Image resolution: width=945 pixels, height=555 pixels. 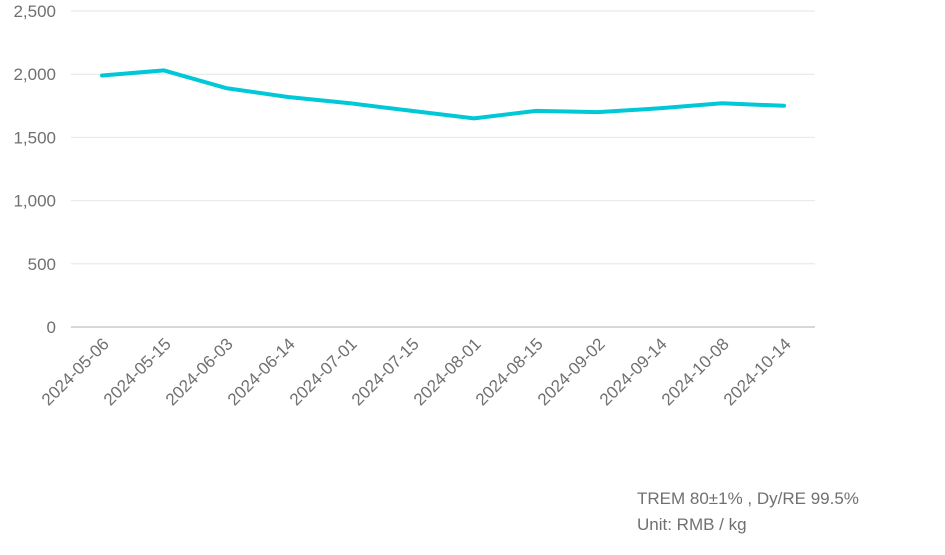 I want to click on y-tick-label: 1,000, so click(x=34, y=201).